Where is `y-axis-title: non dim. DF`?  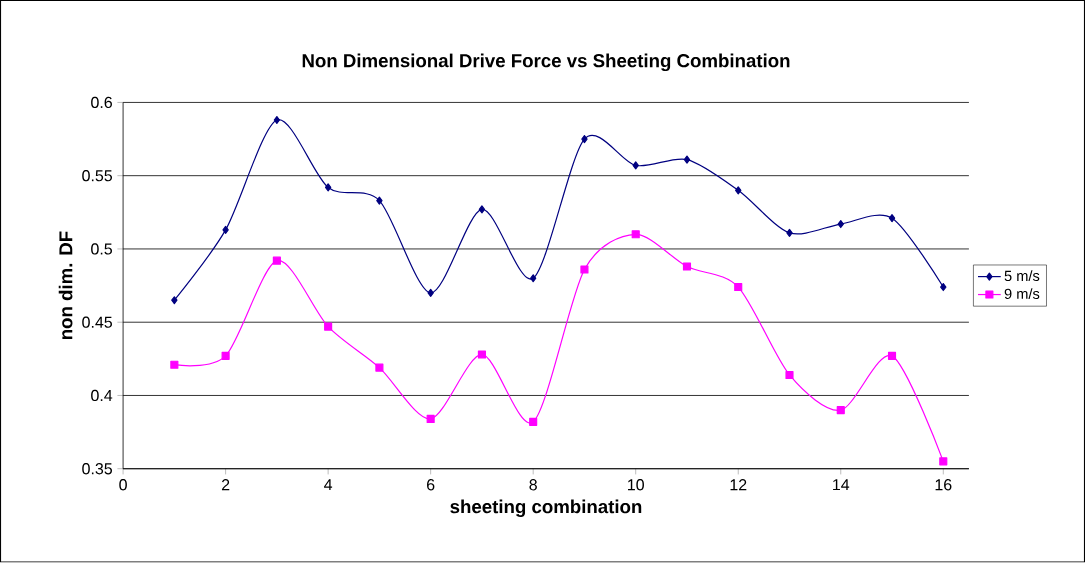
y-axis-title: non dim. DF is located at coordinates (65, 285).